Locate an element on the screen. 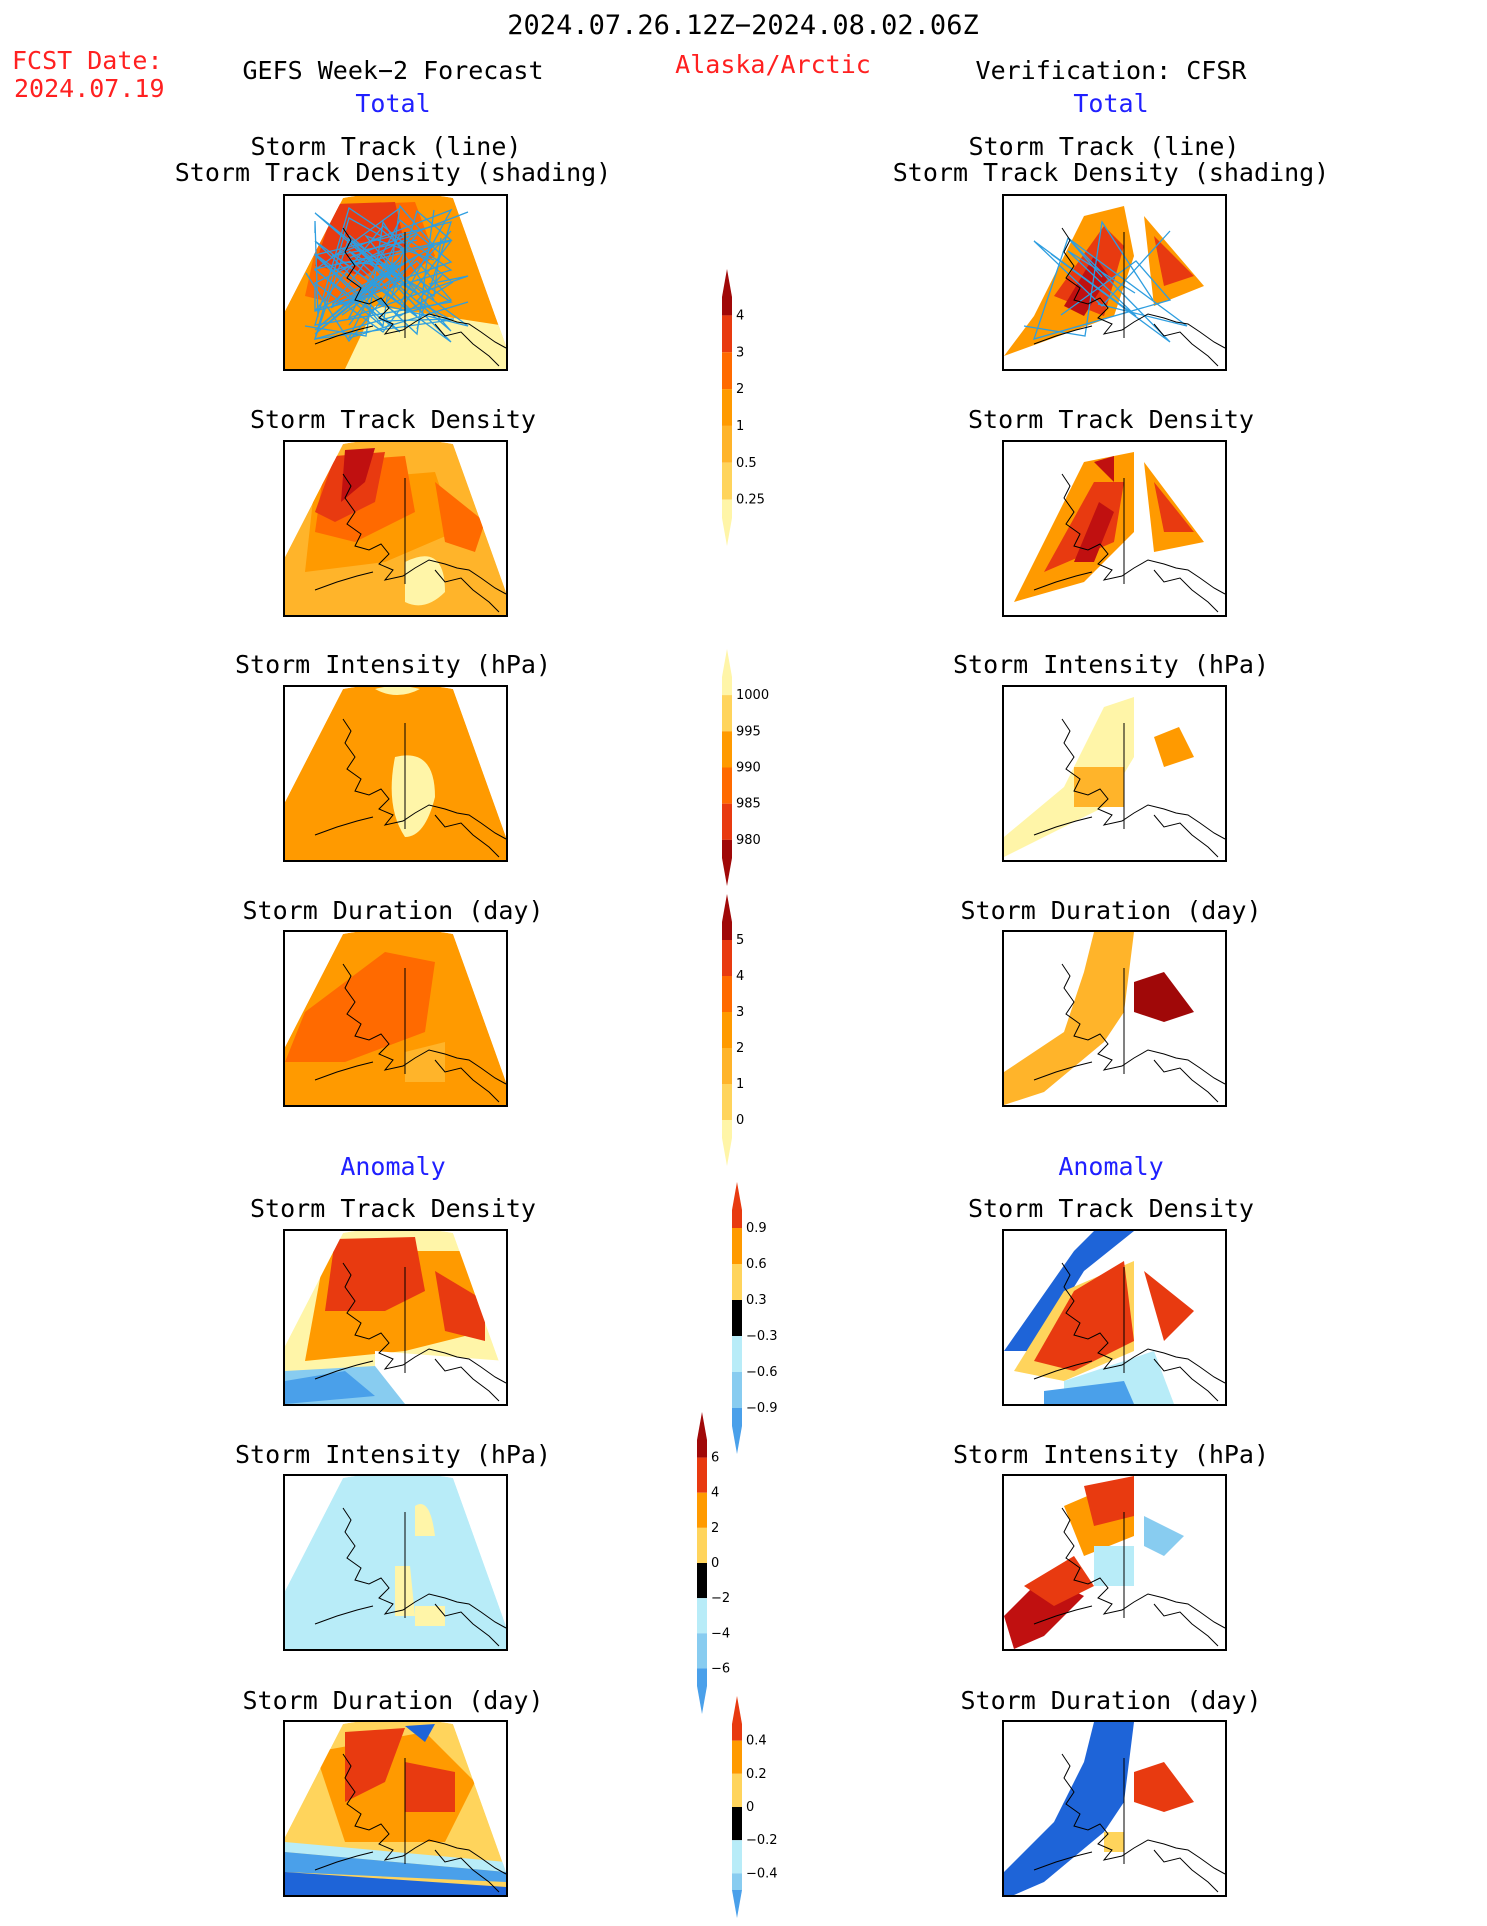 This screenshot has height=1926, width=1487. colorbar-tick-label: −0.9 is located at coordinates (762, 1408).